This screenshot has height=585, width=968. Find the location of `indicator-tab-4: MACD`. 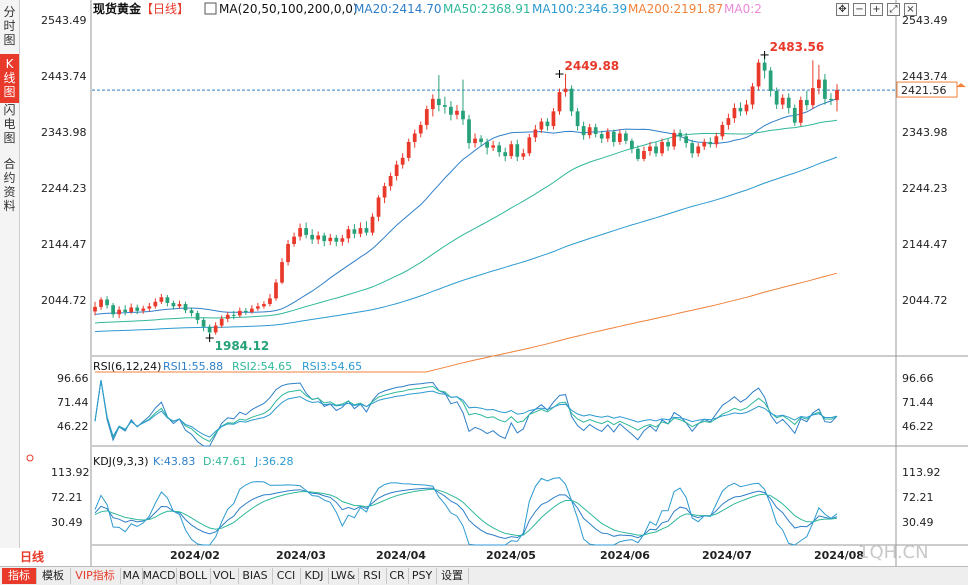

indicator-tab-4: MACD is located at coordinates (159, 576).